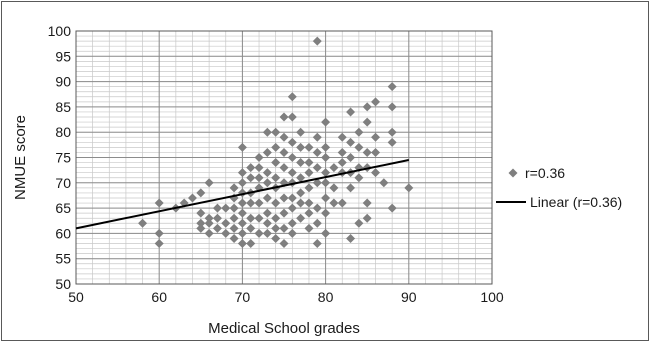 This screenshot has width=651, height=345. Describe the element at coordinates (326, 297) in the screenshot. I see `x-tick-label: 80` at that location.